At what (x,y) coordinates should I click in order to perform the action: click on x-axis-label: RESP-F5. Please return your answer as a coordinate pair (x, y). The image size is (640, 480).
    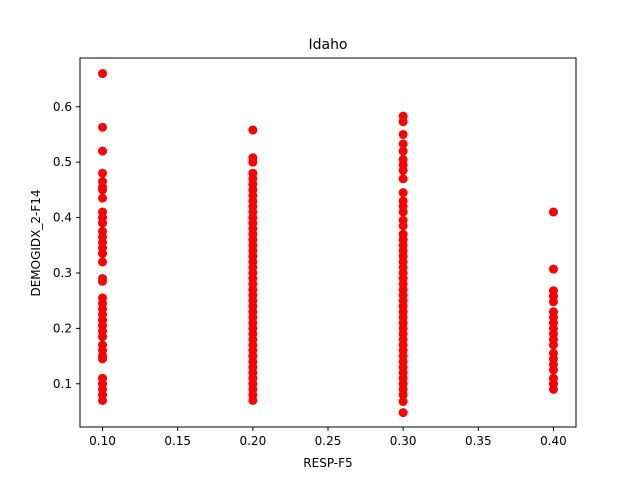
    Looking at the image, I should click on (327, 463).